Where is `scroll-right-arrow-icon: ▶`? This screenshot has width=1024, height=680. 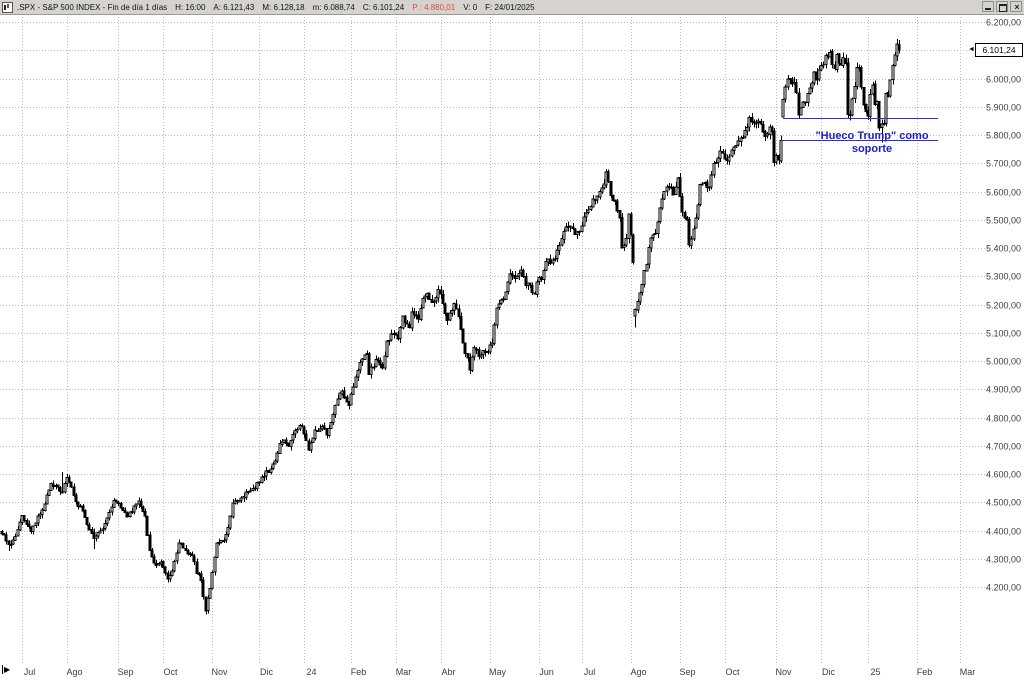 scroll-right-arrow-icon: ▶ is located at coordinates (6, 669).